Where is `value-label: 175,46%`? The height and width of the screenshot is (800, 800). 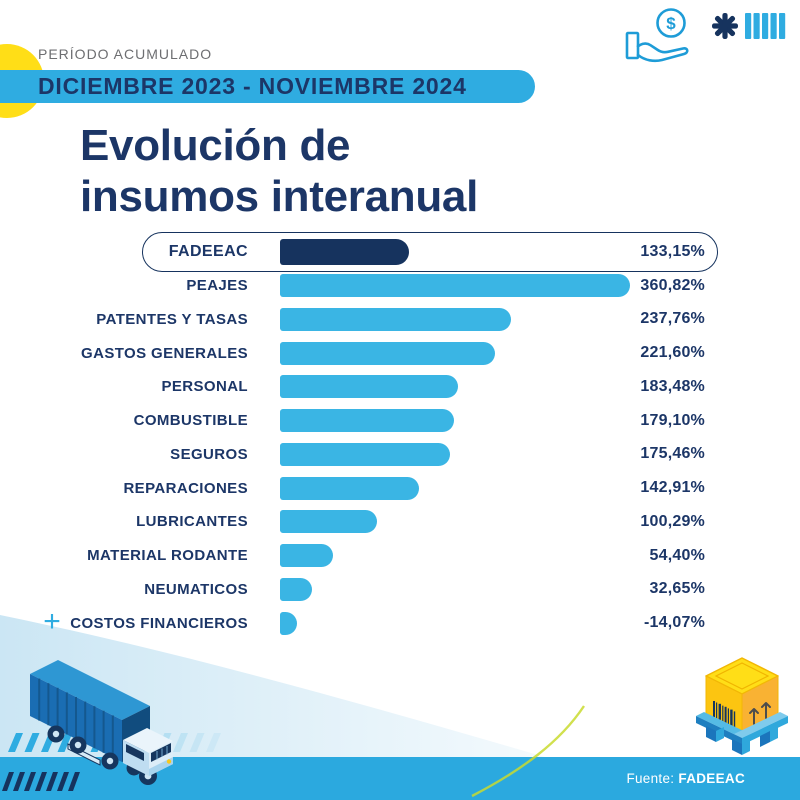
value-label: 175,46% is located at coordinates (672, 454).